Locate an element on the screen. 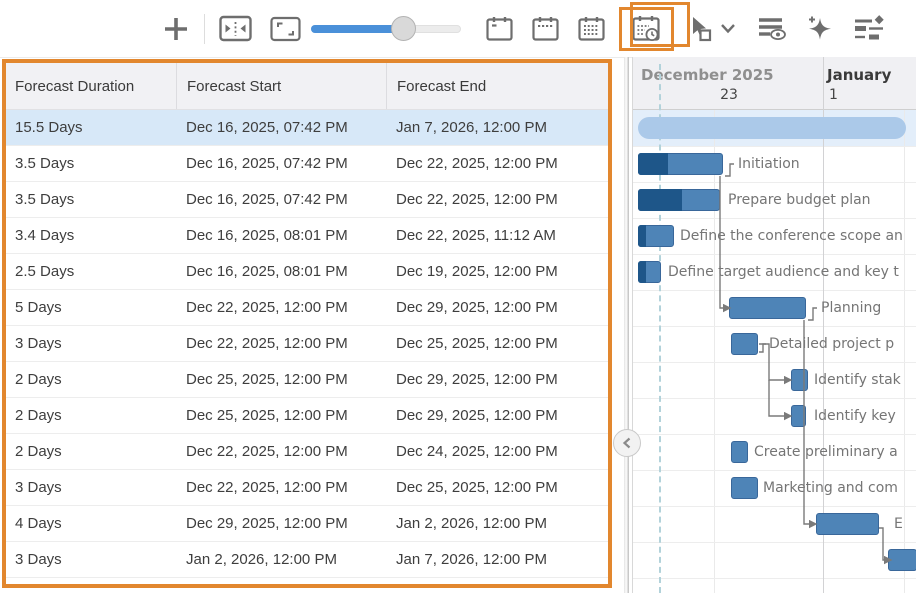 The image size is (916, 593). forecast-calendar-button is located at coordinates (646, 29).